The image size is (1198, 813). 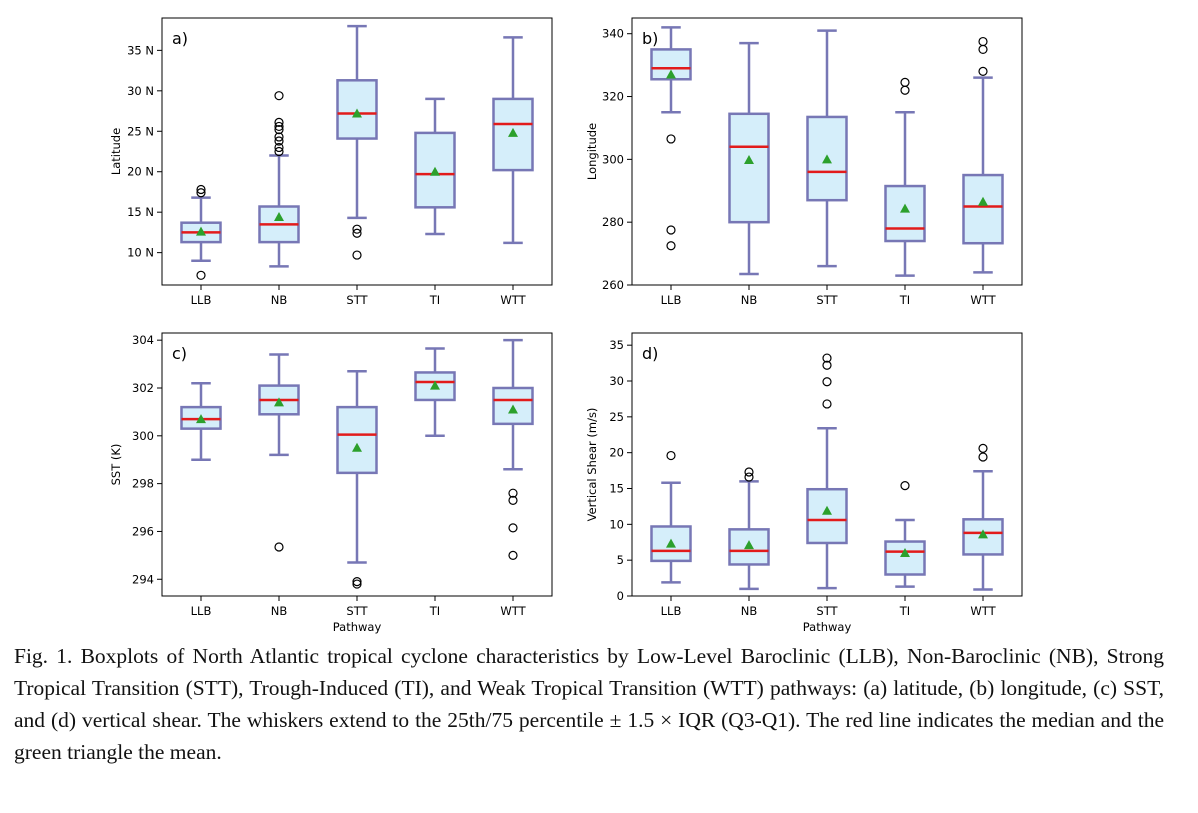 I want to click on panel-b-longitude: 260 280 300 320 340 Longitude LLB NB STT TI WTT b), so click(x=804, y=162).